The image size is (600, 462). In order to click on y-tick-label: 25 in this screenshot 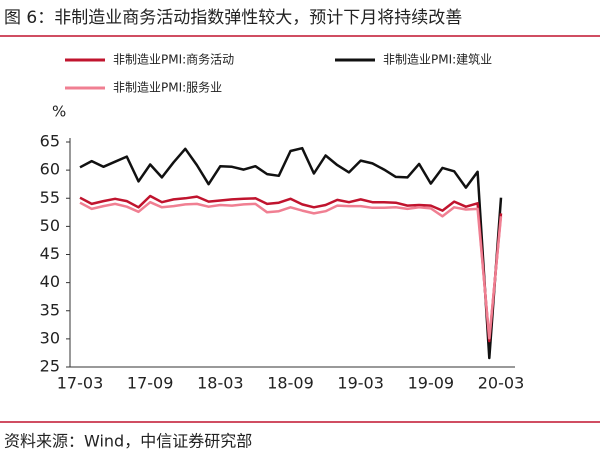, I will do `click(50, 366)`.